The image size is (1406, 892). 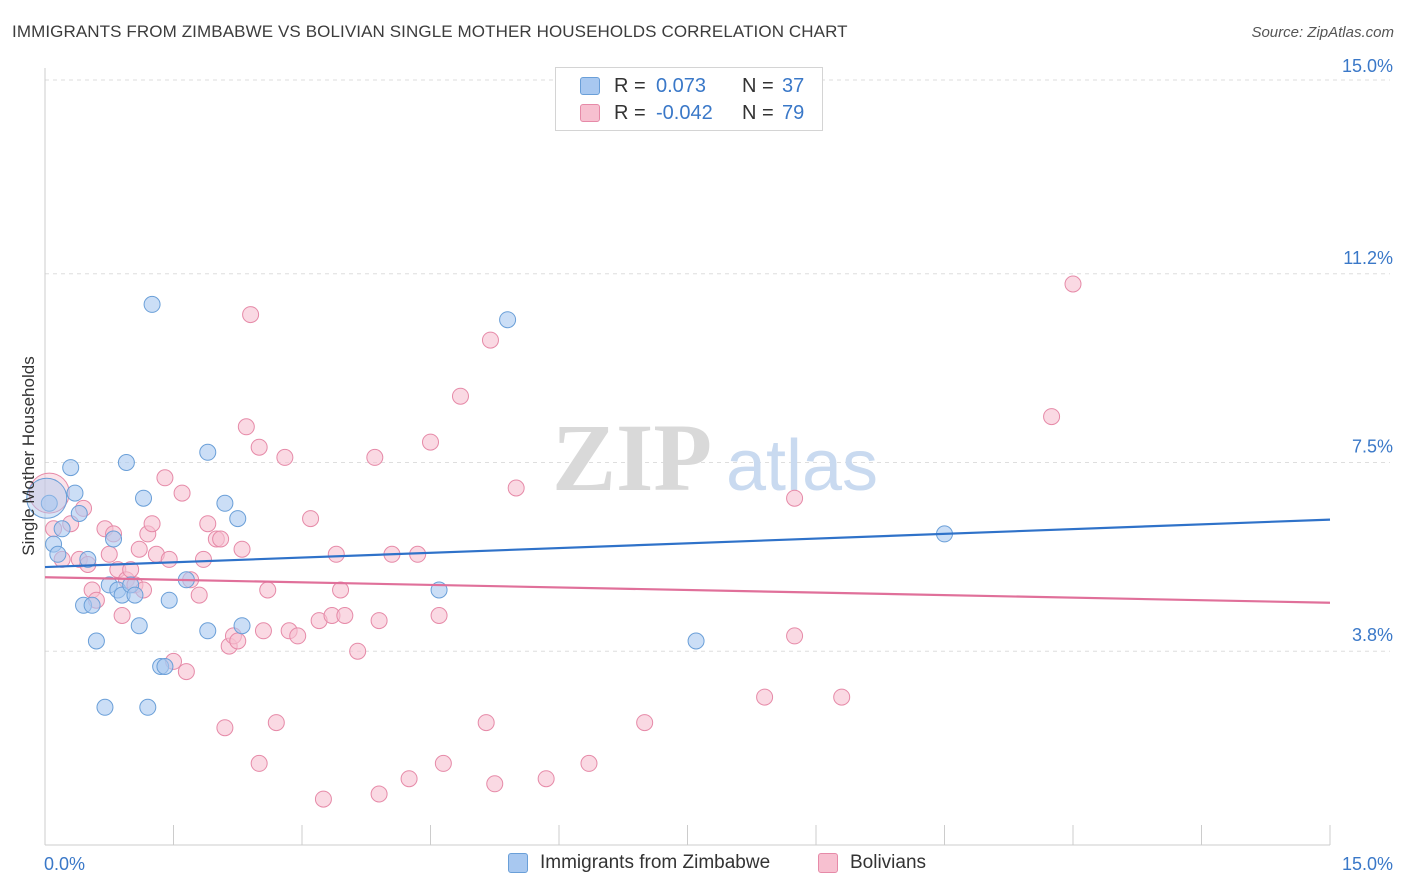 I want to click on legend-n-value: 79, so click(x=793, y=112).